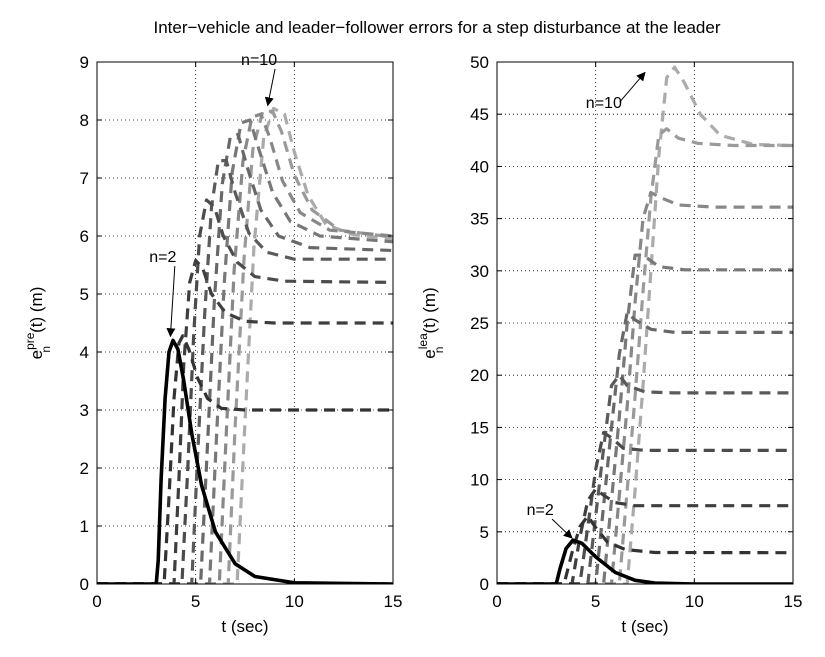 The width and height of the screenshot is (825, 657). Describe the element at coordinates (84, 526) in the screenshot. I see `y-tick-label: 1` at that location.